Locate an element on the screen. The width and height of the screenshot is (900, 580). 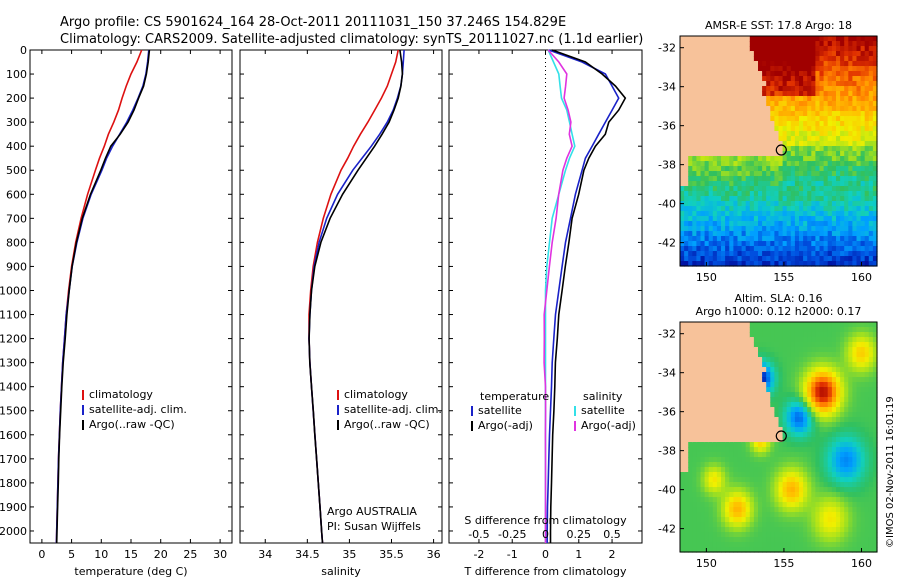
sla_map-ytick-label: -32 is located at coordinates (667, 334).